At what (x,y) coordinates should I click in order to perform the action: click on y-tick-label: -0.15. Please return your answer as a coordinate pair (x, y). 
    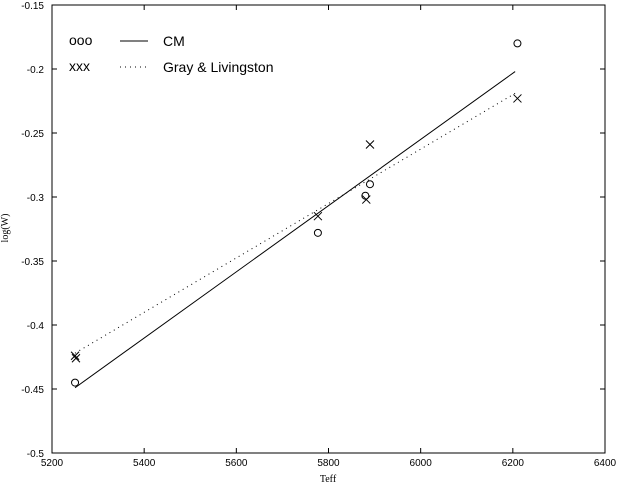
    Looking at the image, I should click on (32, 6).